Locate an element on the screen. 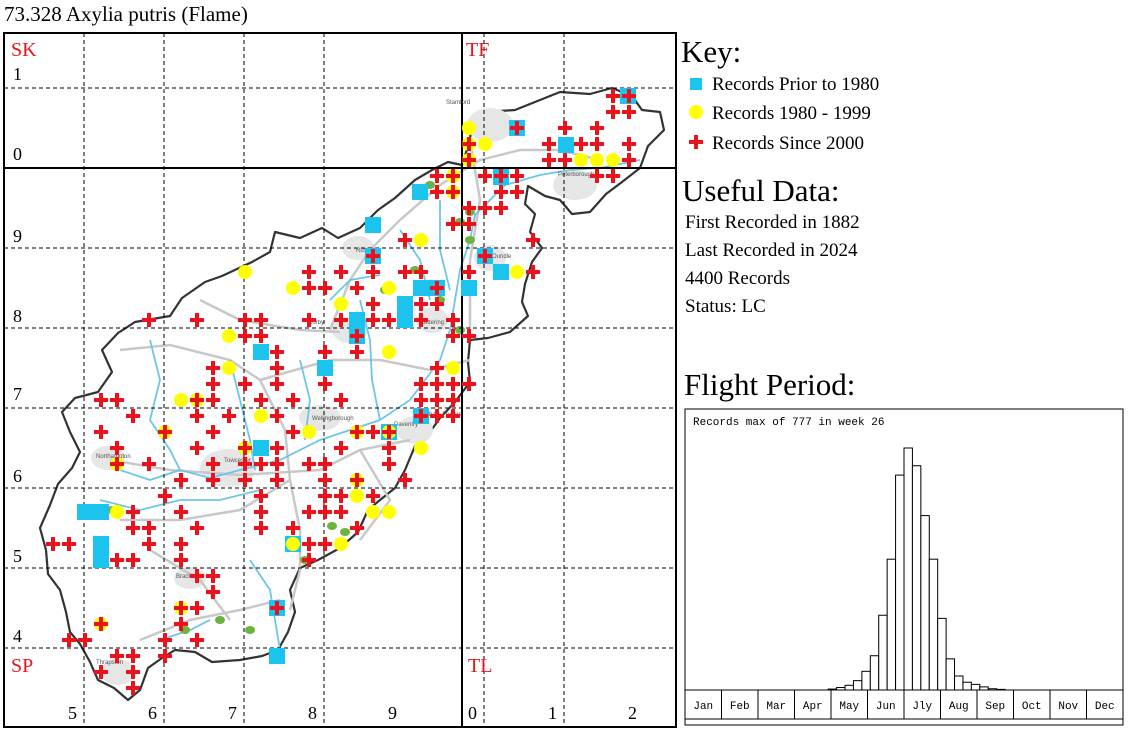 The width and height of the screenshot is (1130, 733). northing-label: 6 is located at coordinates (17, 476).